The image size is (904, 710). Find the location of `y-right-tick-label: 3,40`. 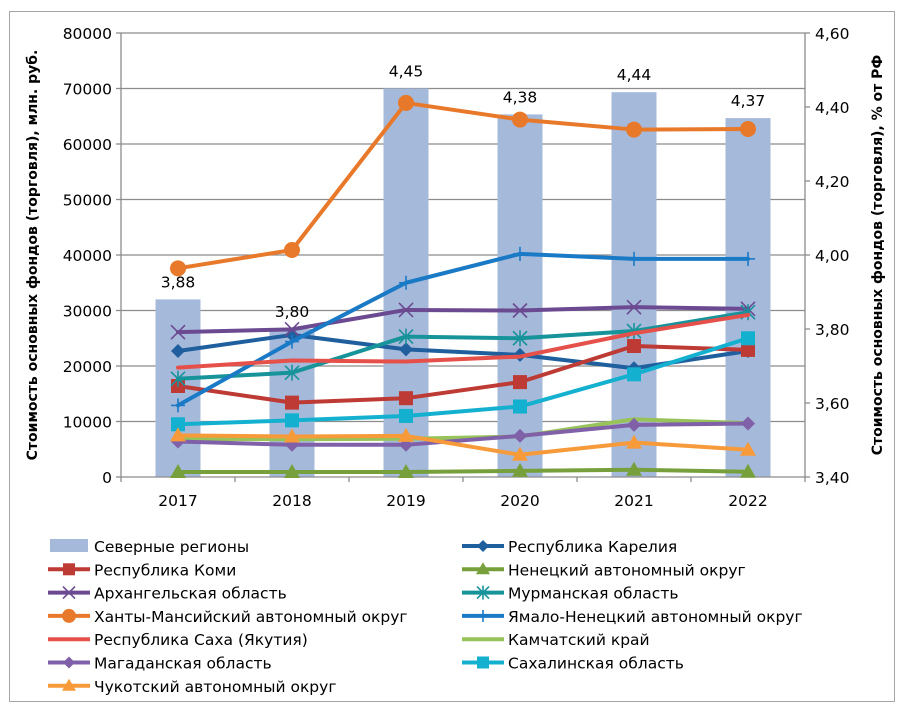

y-right-tick-label: 3,40 is located at coordinates (832, 478).